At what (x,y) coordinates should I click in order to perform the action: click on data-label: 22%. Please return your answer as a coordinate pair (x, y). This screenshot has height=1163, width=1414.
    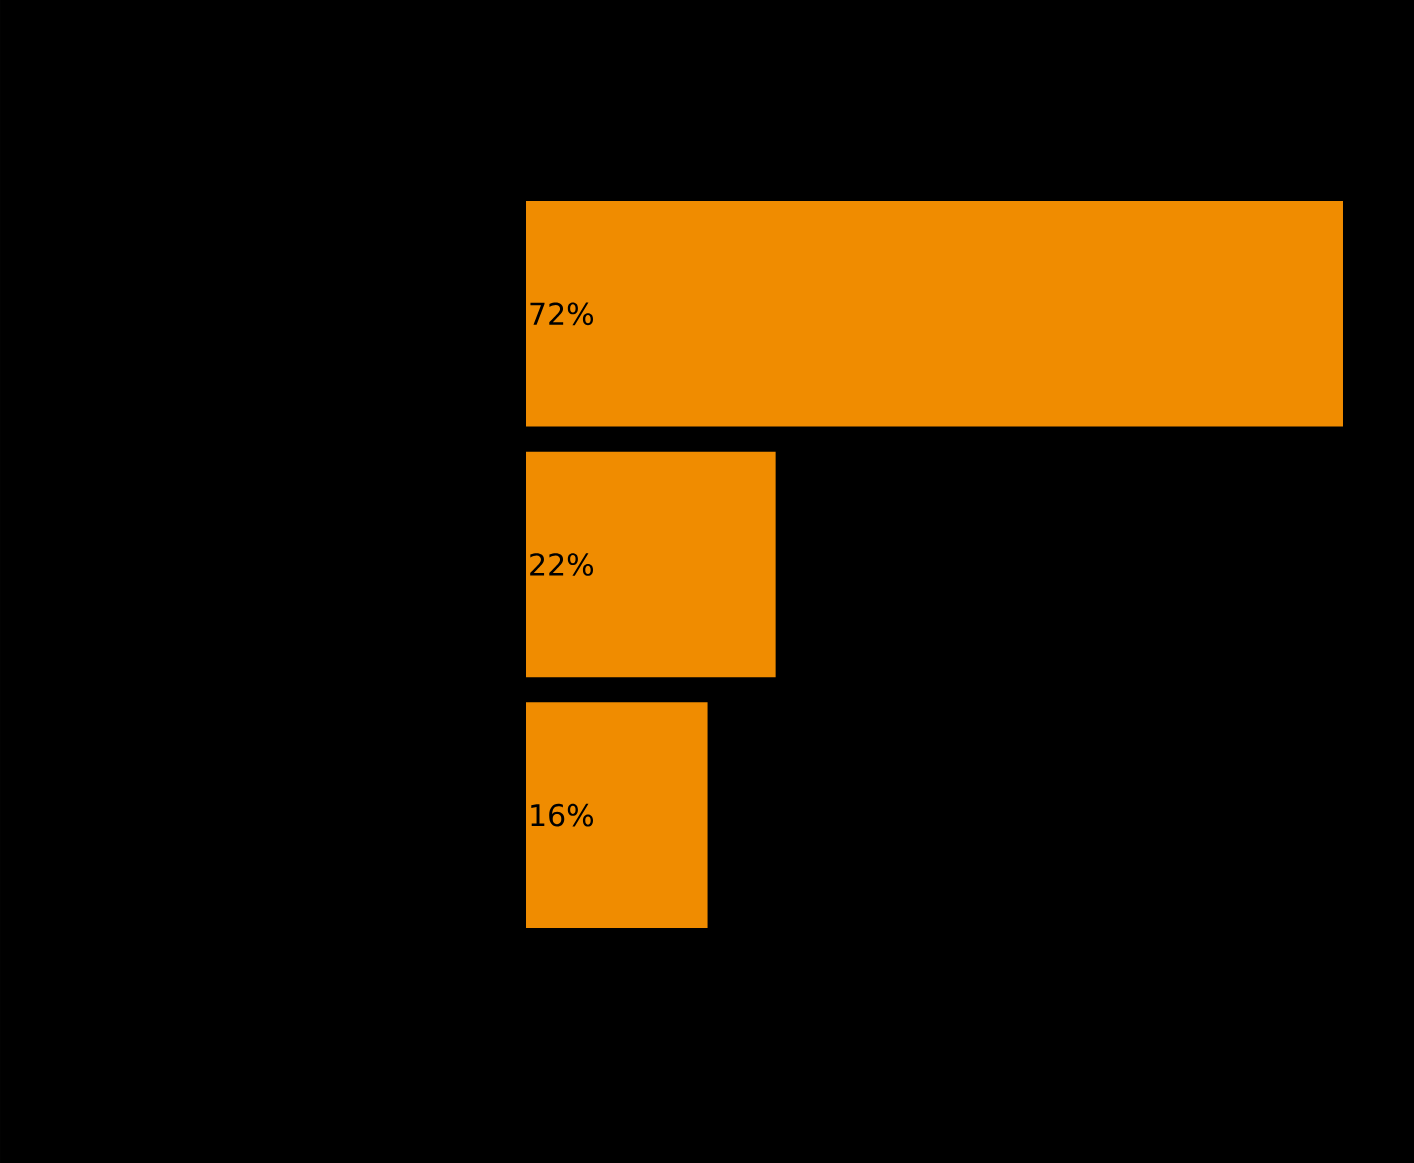
    Looking at the image, I should click on (562, 564).